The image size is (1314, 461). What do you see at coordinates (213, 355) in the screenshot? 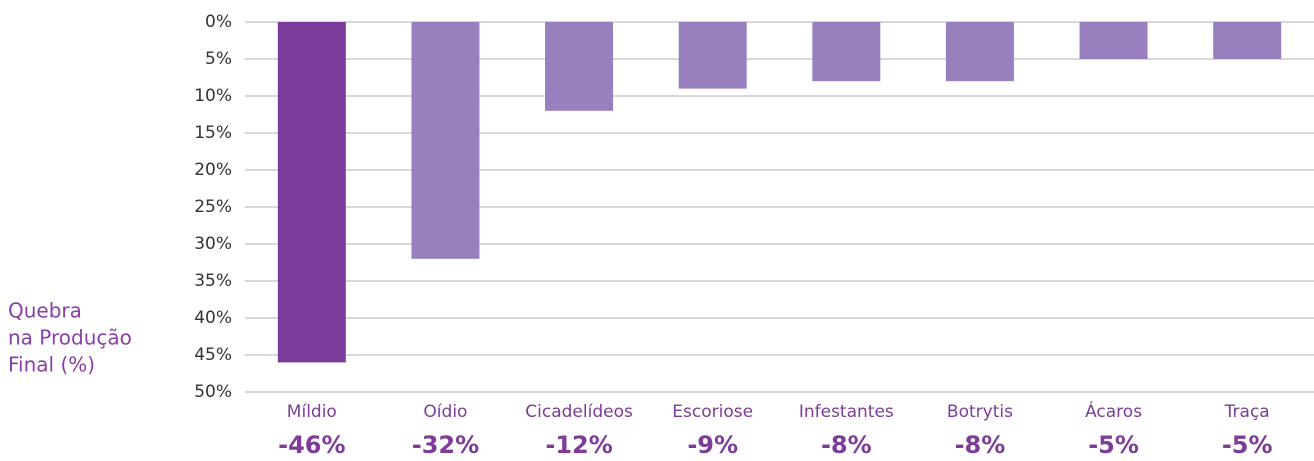
I see `y-tick-label: 45%` at bounding box center [213, 355].